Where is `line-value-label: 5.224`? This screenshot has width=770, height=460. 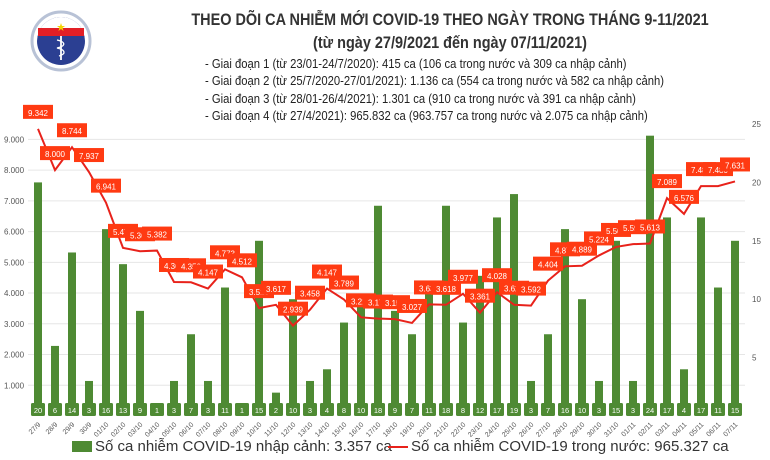 line-value-label: 5.224 is located at coordinates (599, 239).